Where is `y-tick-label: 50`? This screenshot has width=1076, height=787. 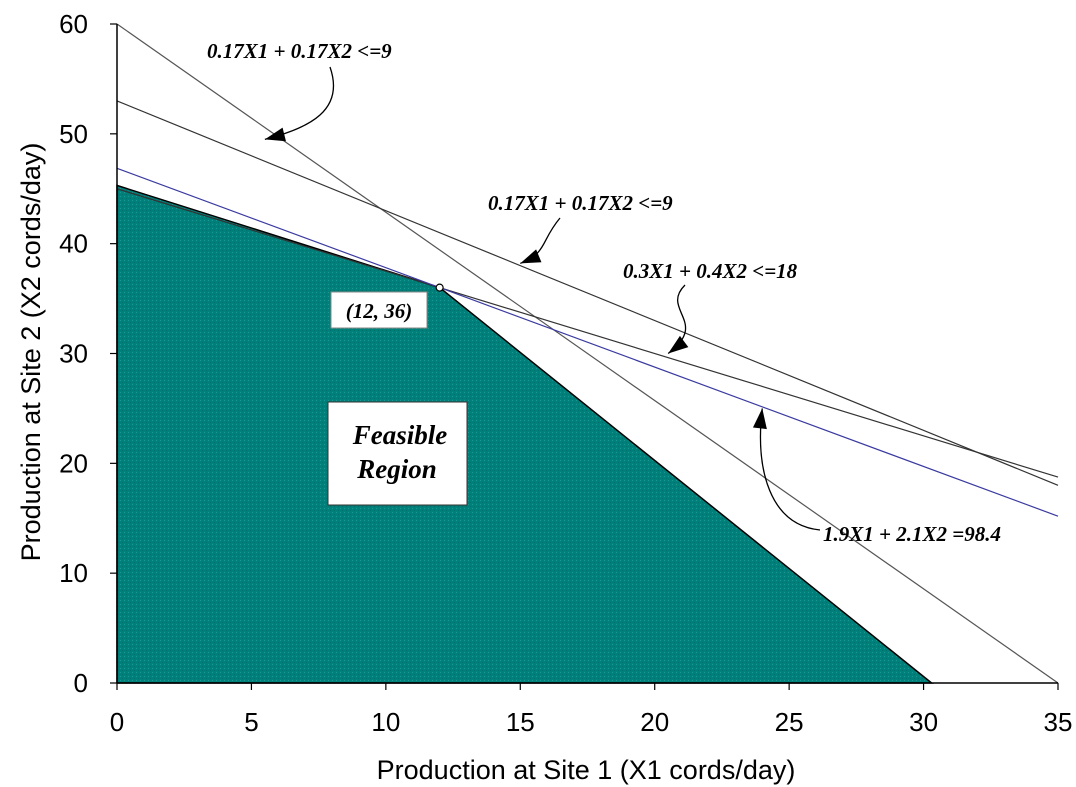 y-tick-label: 50 is located at coordinates (73, 134).